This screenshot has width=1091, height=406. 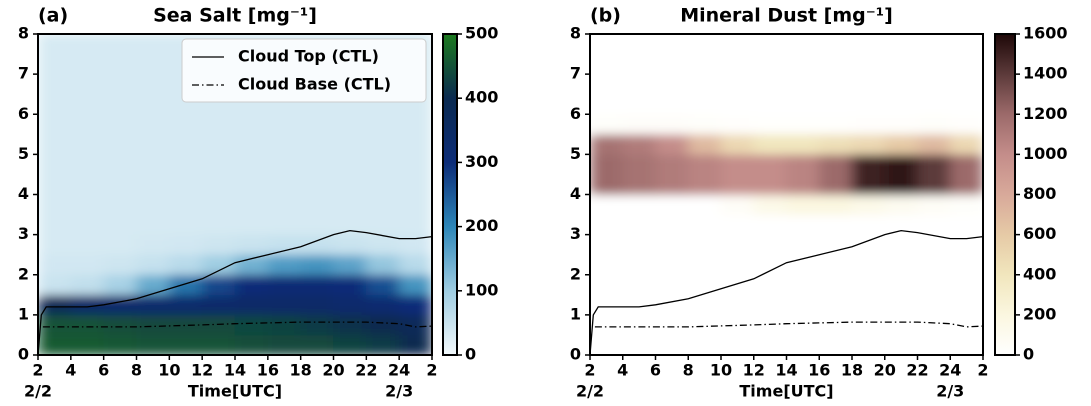 I want to click on colorbar-tick-label: 1400, so click(x=1045, y=73).